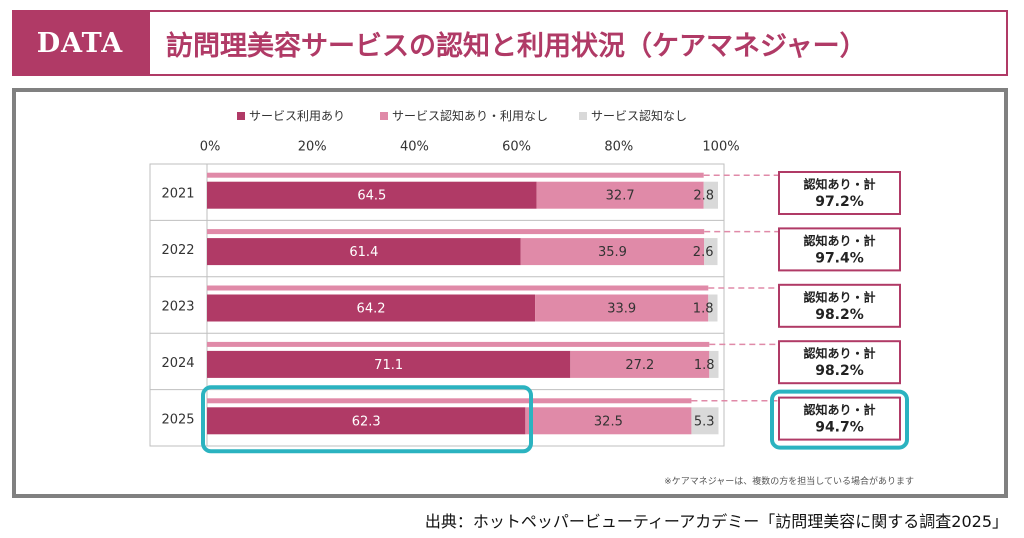 Image resolution: width=1024 pixels, height=538 pixels. What do you see at coordinates (618, 147) in the screenshot?
I see `x-tick-label: 80%` at bounding box center [618, 147].